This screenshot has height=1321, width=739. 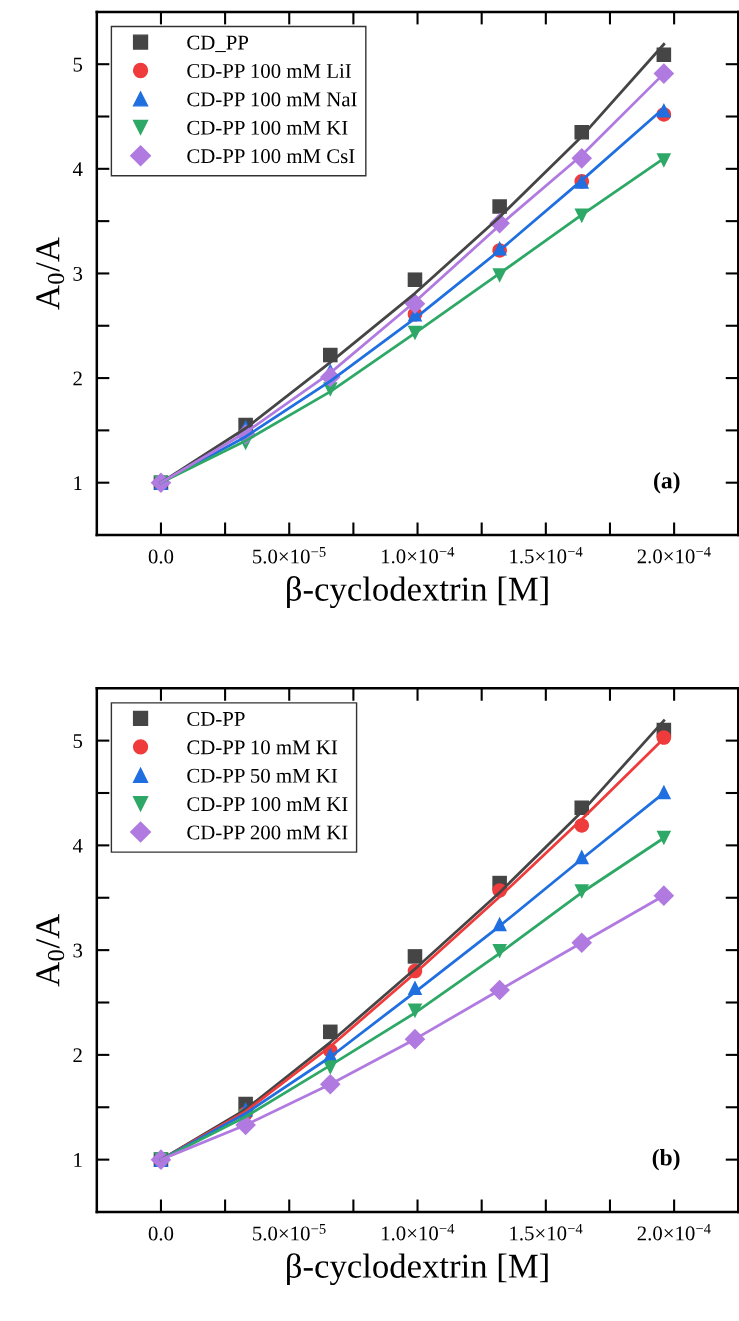 What do you see at coordinates (262, 747) in the screenshot?
I see `legend-label: CD-PP 10 mM KI` at bounding box center [262, 747].